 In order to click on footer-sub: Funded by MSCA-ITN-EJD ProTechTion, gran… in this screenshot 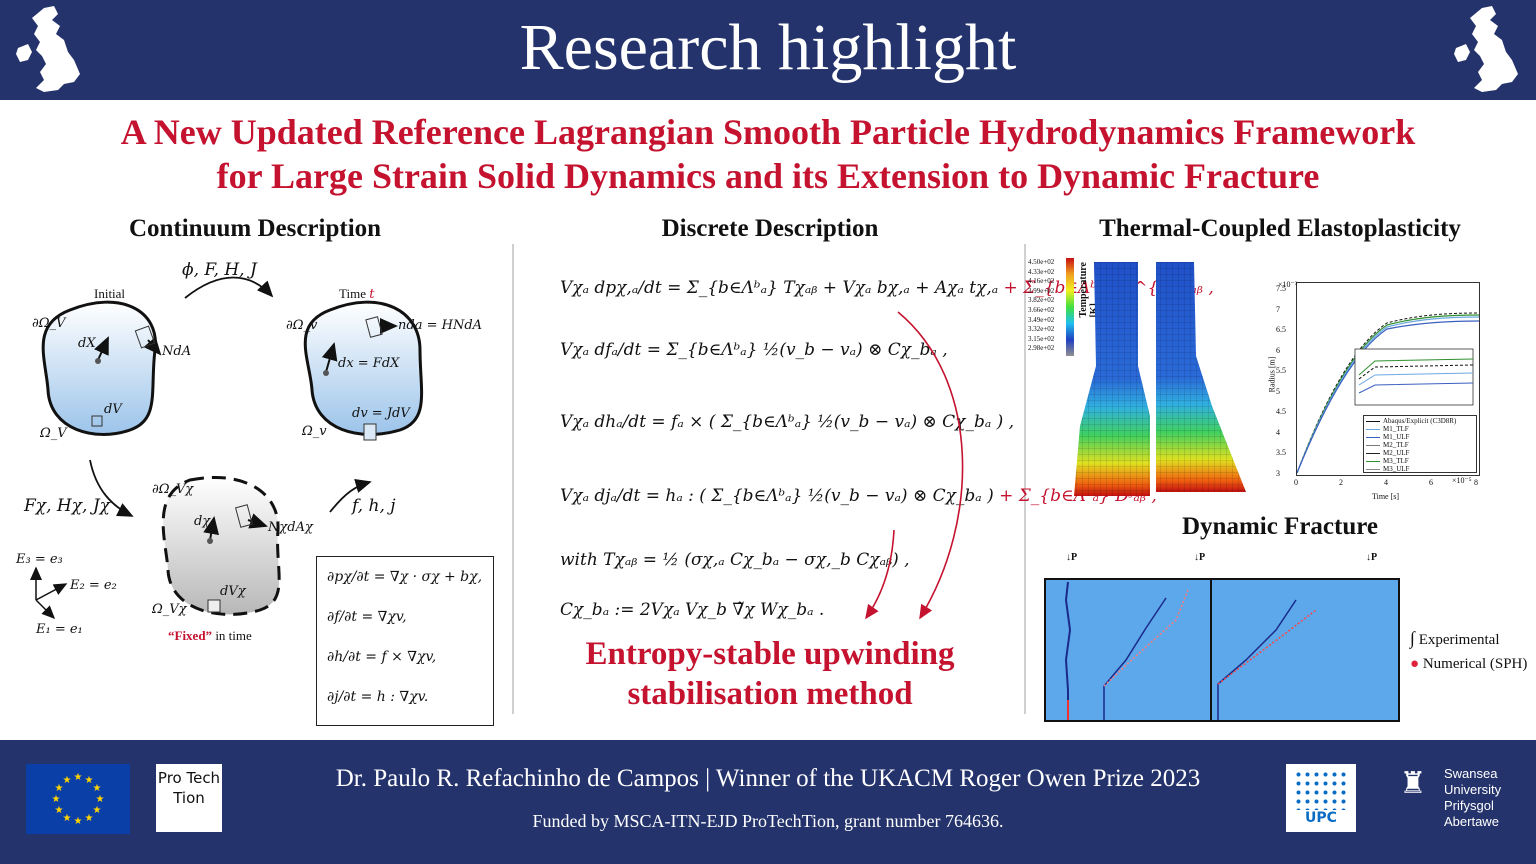, I will do `click(768, 821)`.